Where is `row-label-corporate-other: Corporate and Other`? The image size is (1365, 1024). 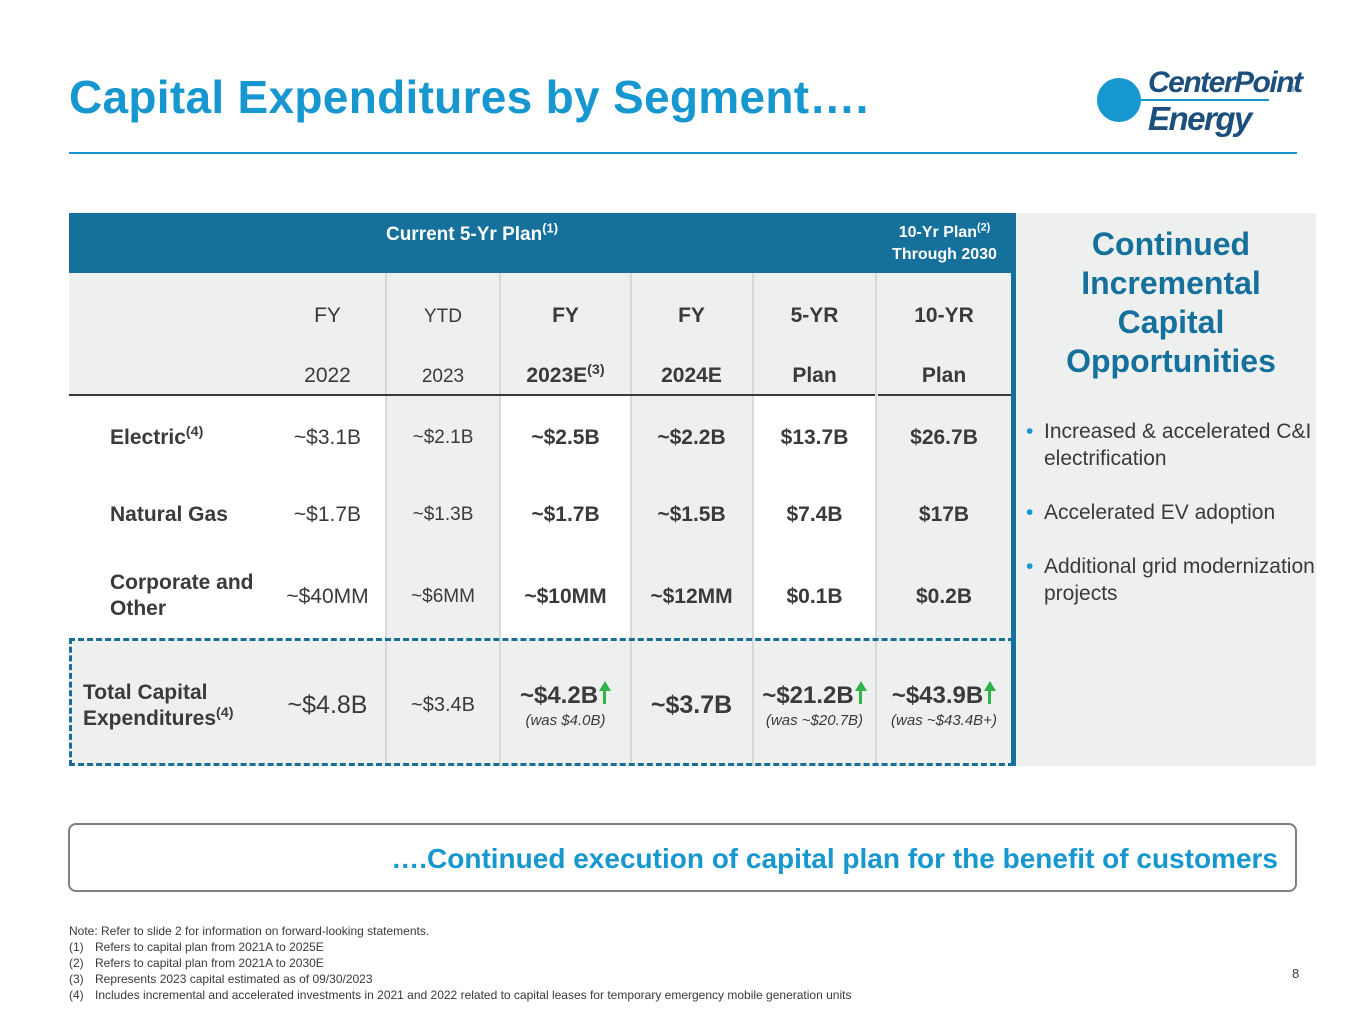 row-label-corporate-other: Corporate and Other is located at coordinates (182, 595).